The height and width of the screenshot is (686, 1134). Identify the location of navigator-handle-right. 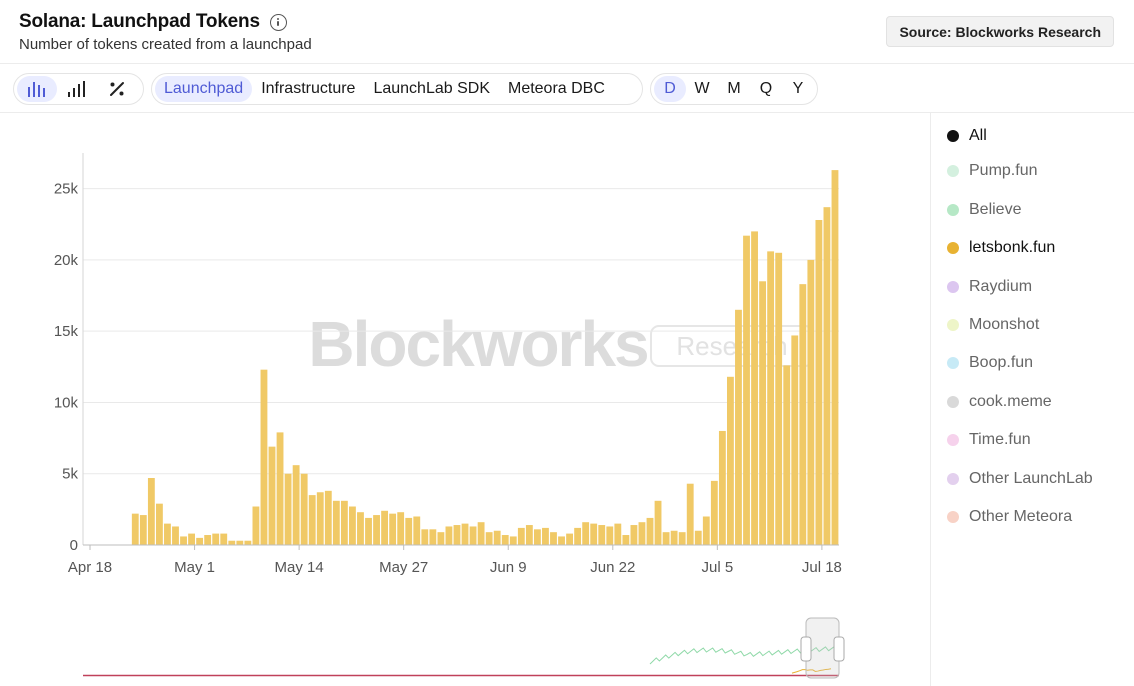
(839, 649).